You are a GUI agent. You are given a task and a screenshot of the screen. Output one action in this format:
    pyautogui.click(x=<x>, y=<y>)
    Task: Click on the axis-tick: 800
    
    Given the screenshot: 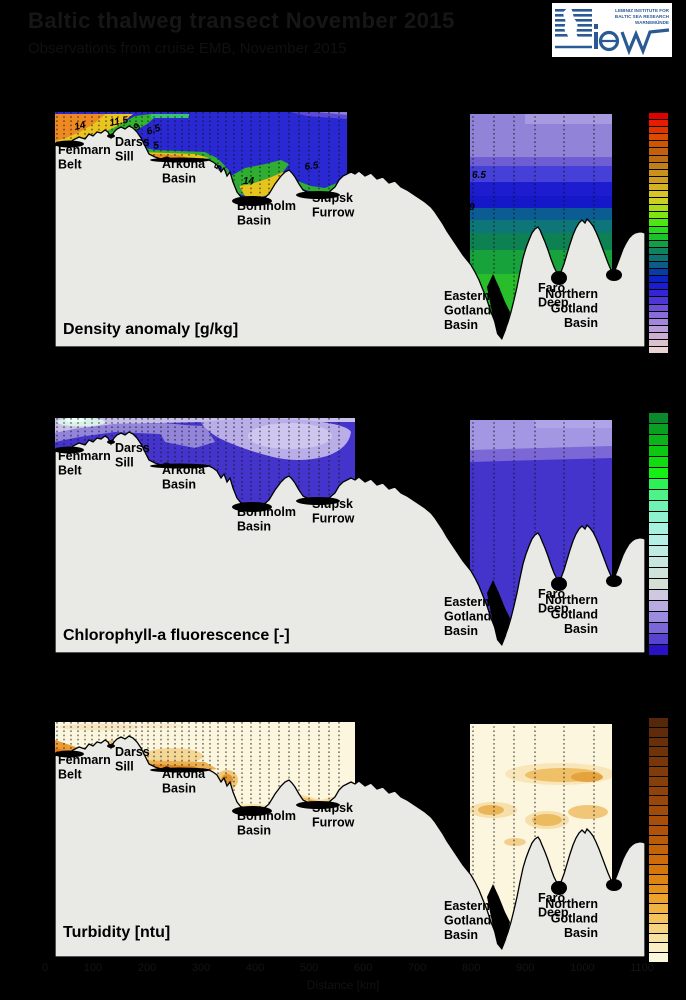 What is the action you would take?
    pyautogui.click(x=471, y=968)
    